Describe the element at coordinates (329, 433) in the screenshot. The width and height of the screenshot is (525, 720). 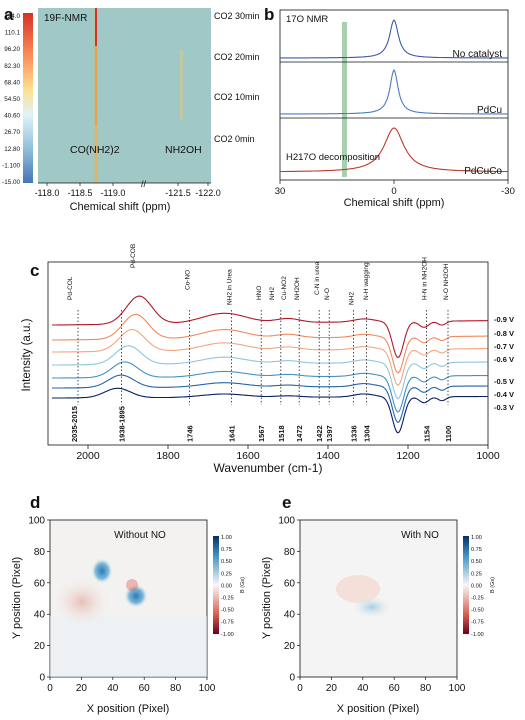
I see `band-position: 1397` at that location.